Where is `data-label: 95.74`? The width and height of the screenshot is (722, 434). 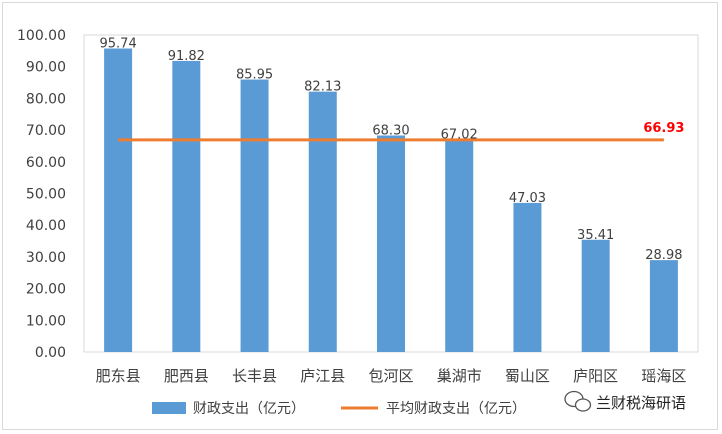 data-label: 95.74 is located at coordinates (118, 44).